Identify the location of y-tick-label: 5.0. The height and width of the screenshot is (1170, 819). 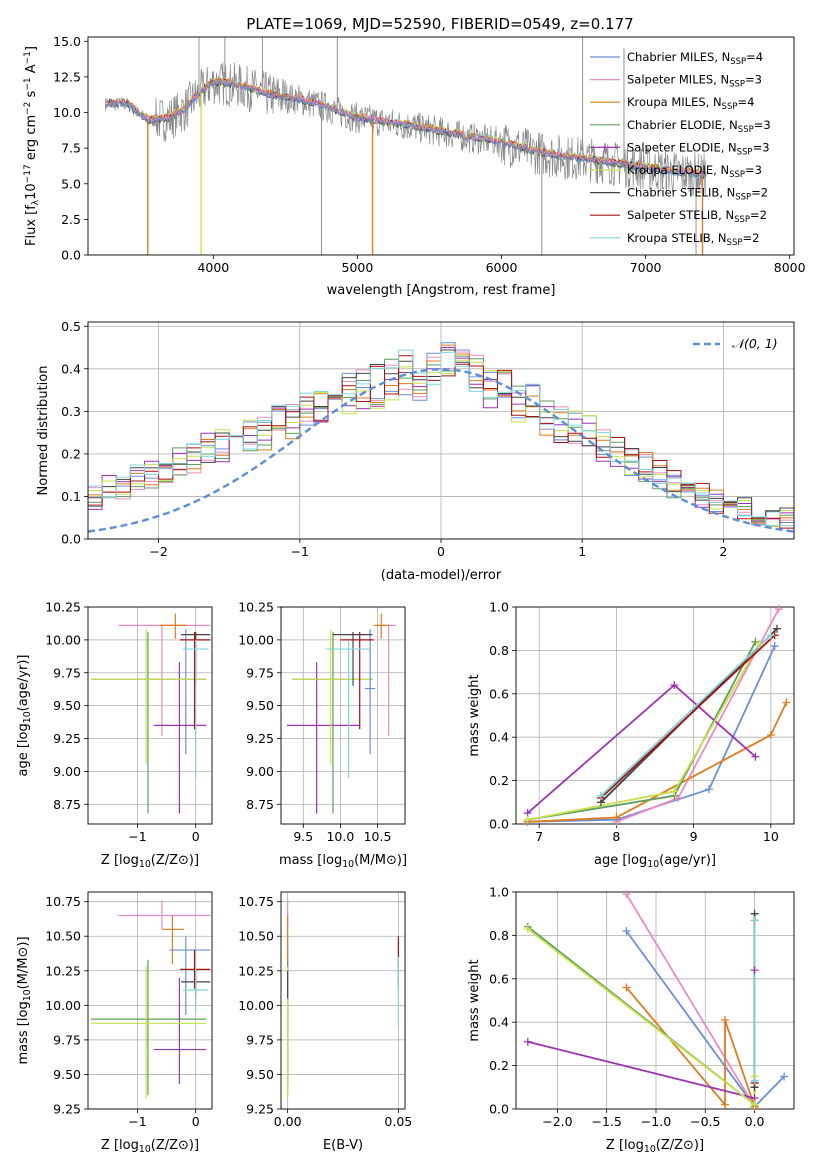
(71, 183).